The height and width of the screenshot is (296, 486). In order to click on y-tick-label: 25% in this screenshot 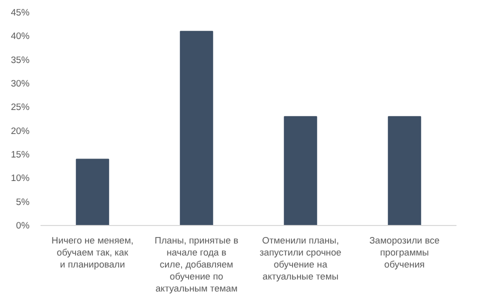, I will do `click(20, 107)`.